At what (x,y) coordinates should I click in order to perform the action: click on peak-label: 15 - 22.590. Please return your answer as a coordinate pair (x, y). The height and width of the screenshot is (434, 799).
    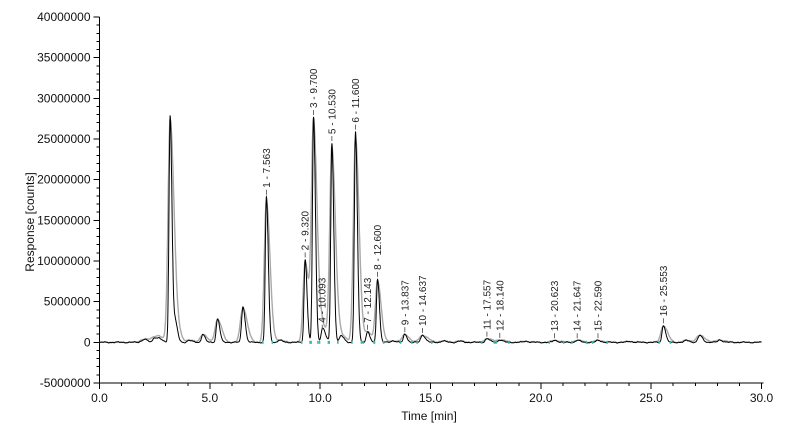
    Looking at the image, I should click on (598, 305).